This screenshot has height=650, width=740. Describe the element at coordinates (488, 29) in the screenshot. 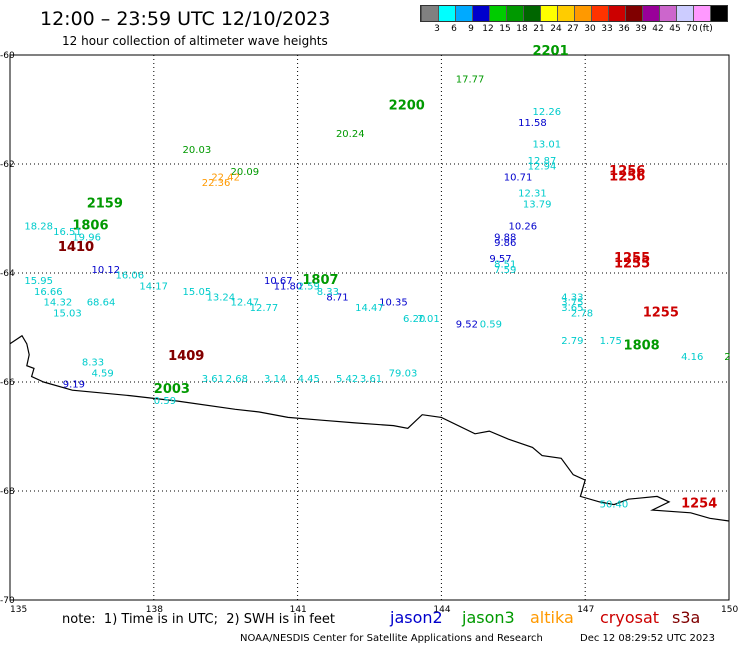

I see `color-scale-label: 12` at that location.